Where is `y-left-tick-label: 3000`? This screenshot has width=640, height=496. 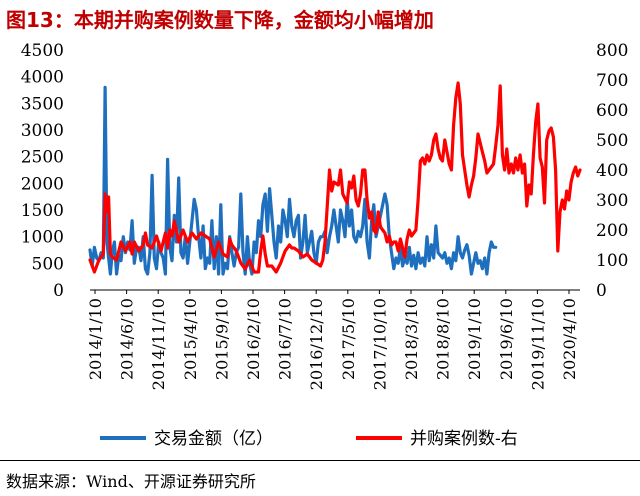 y-left-tick-label: 3000 is located at coordinates (42, 131).